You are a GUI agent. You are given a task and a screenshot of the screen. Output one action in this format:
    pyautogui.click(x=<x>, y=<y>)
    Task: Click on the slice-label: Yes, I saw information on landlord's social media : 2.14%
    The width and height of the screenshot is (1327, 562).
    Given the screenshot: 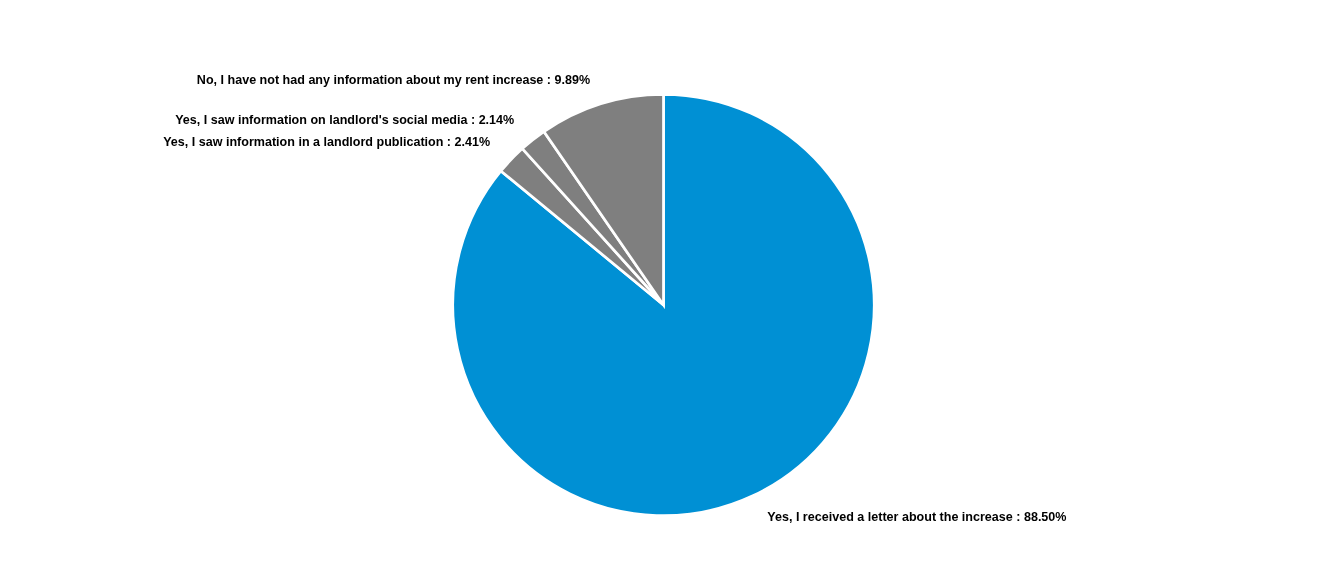 What is the action you would take?
    pyautogui.click(x=345, y=120)
    